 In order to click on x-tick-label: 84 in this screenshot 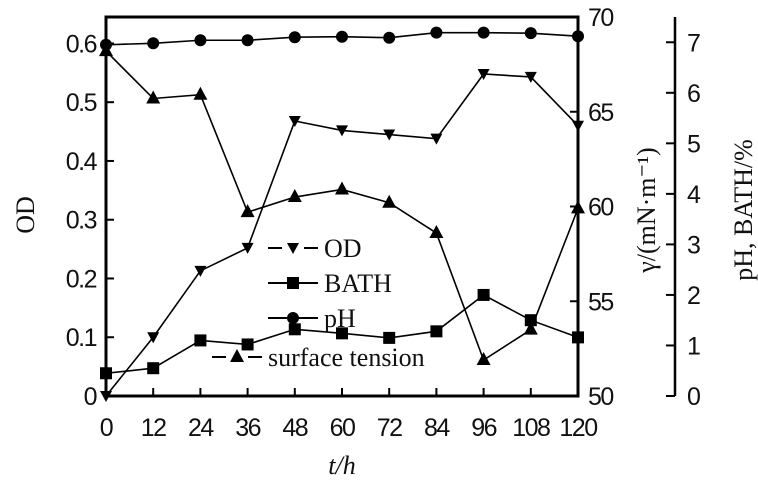, I will do `click(437, 428)`.